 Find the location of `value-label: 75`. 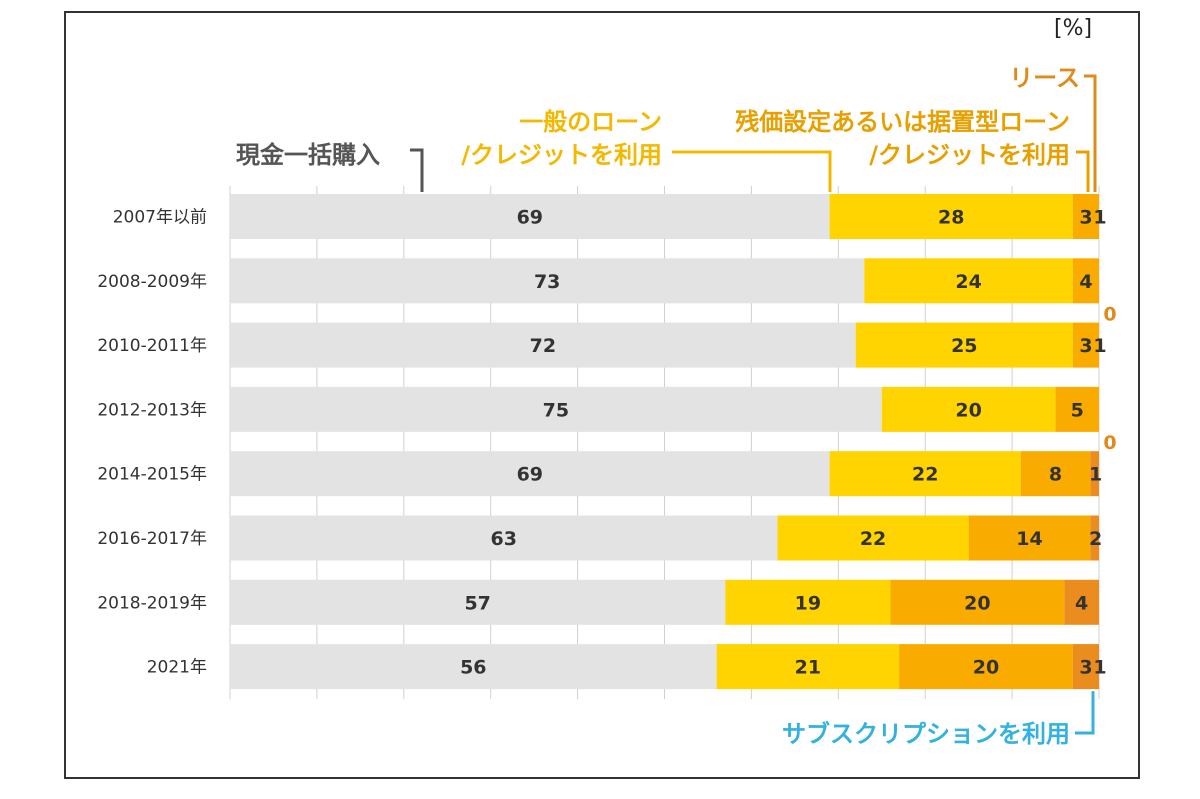

value-label: 75 is located at coordinates (556, 410).